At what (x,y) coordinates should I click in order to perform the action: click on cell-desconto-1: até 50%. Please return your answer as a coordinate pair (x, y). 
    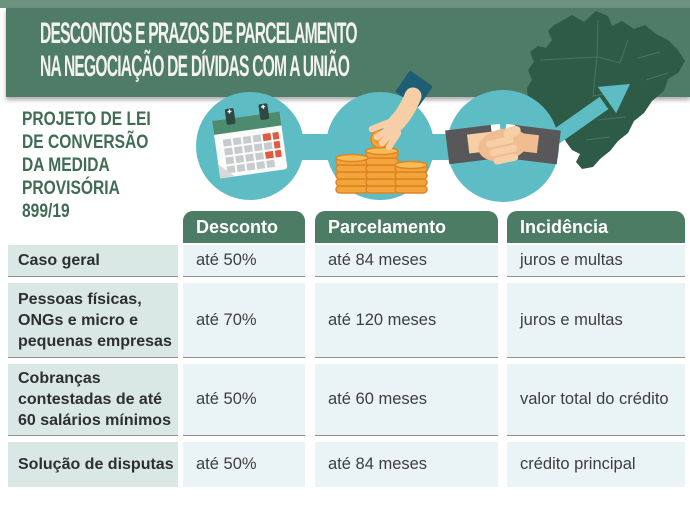
    Looking at the image, I should click on (244, 261).